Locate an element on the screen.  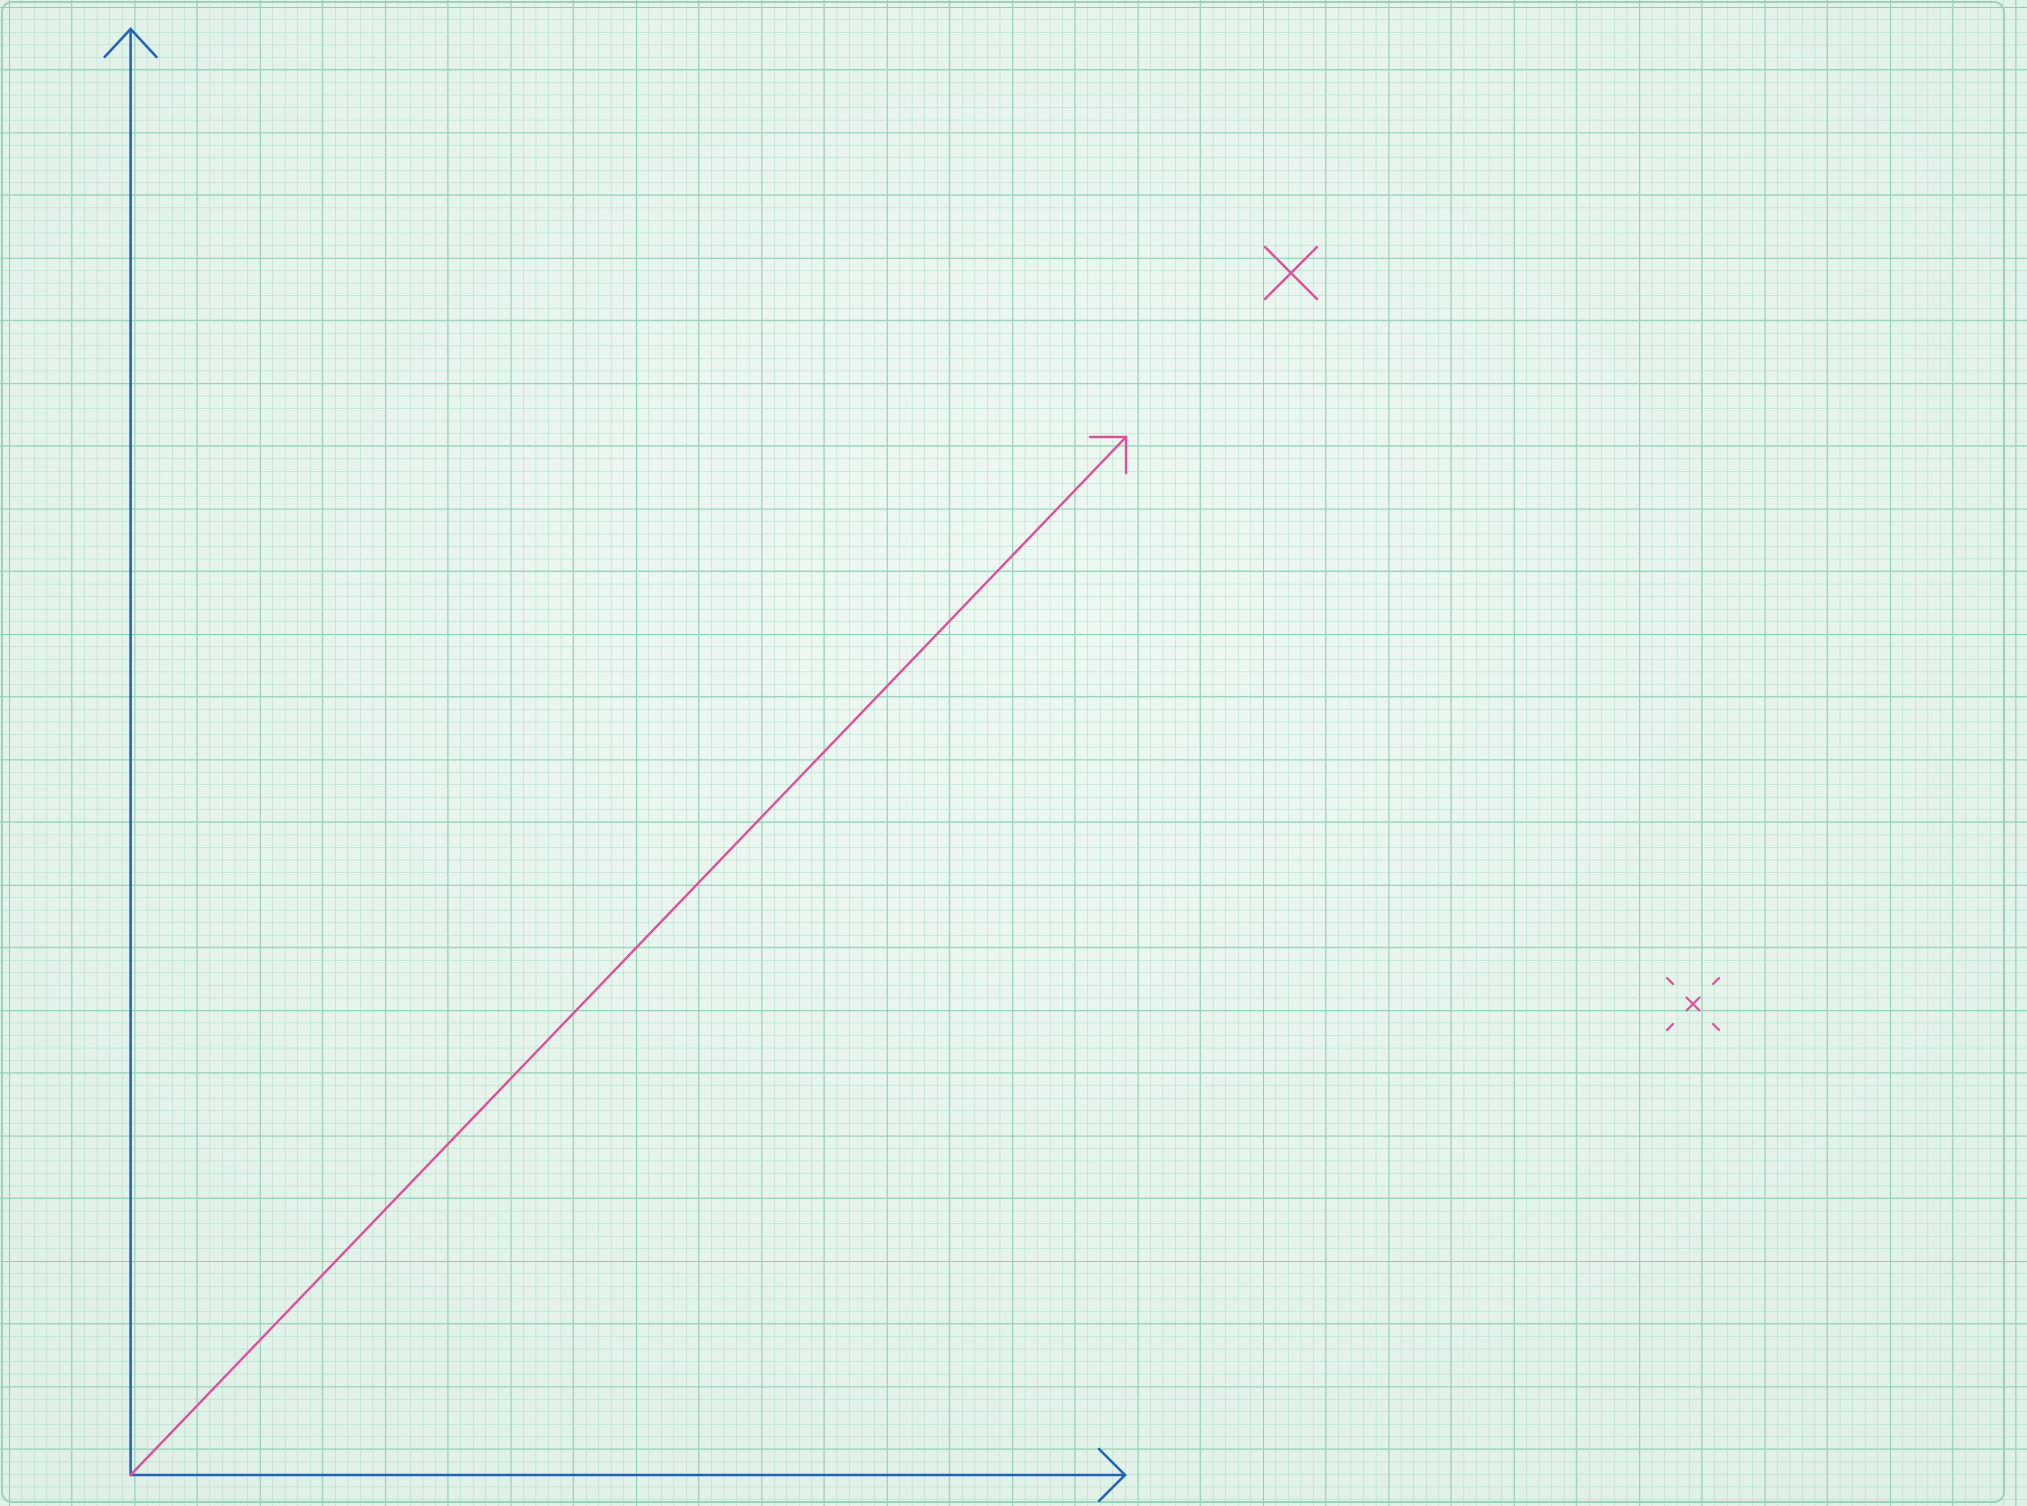
vector-arrowhead is located at coordinates (1108, 455).